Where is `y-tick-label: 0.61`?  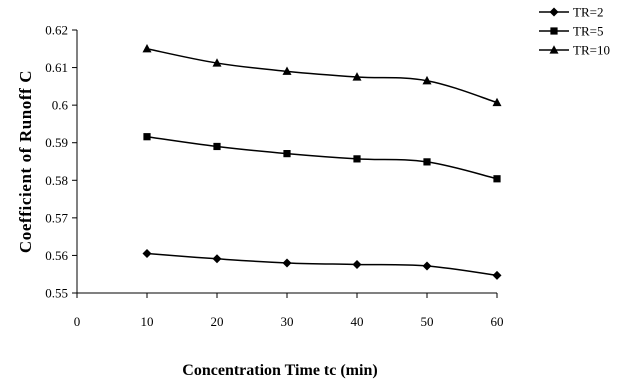
y-tick-label: 0.61 is located at coordinates (56, 67).